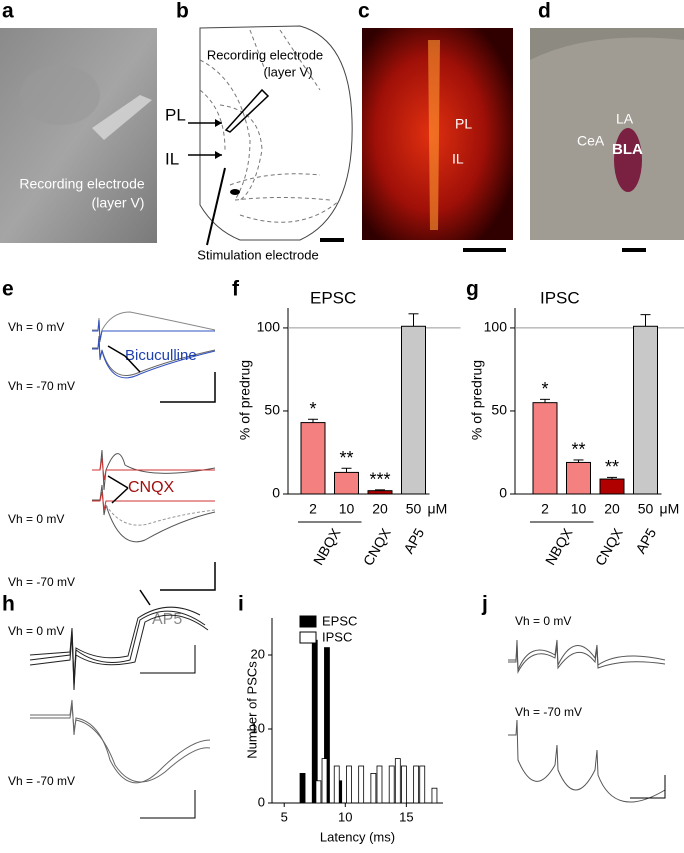  Describe the element at coordinates (257, 254) in the screenshot. I see `label: Stimulation electrode` at that location.